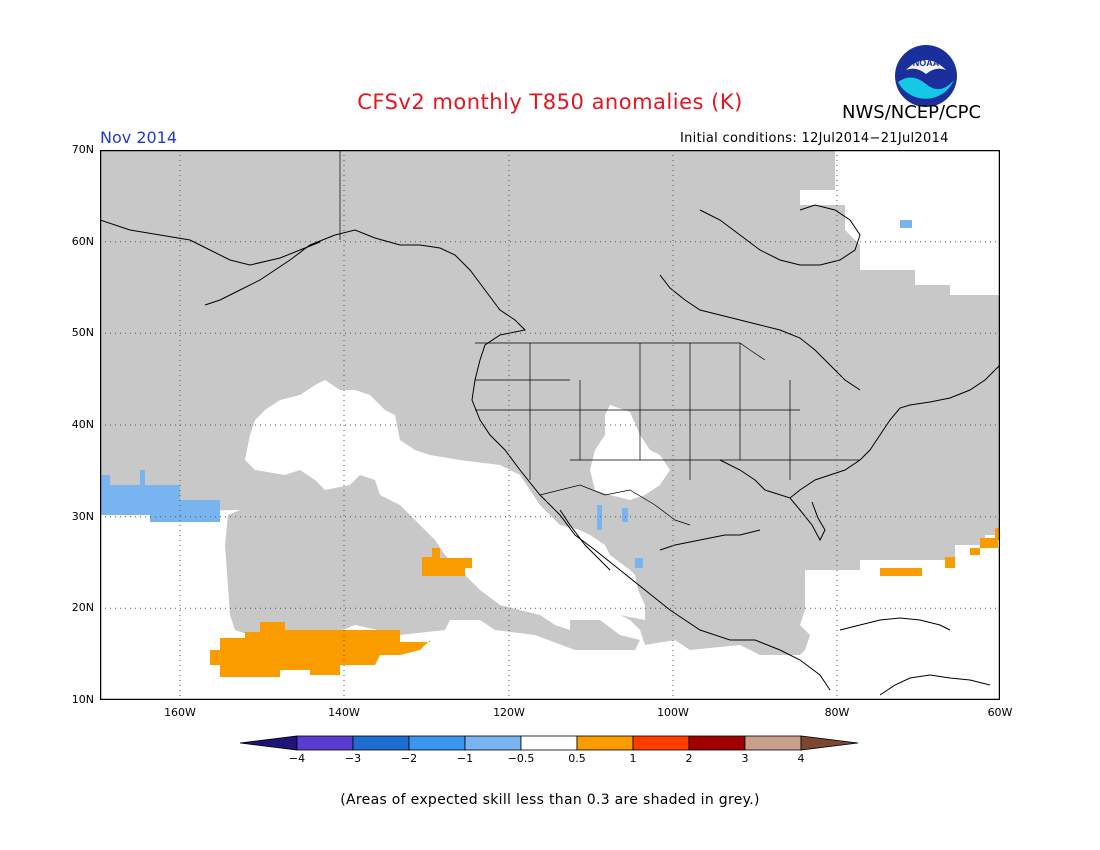 The height and width of the screenshot is (850, 1100). I want to click on logo-text: NOAA, so click(926, 63).